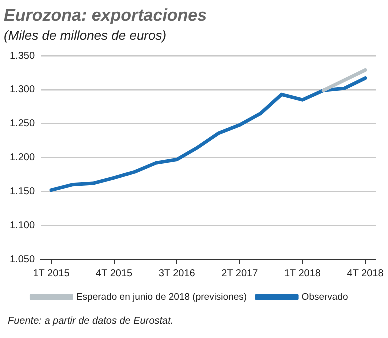 This screenshot has height=338, width=388. What do you see at coordinates (23, 260) in the screenshot?
I see `y-tick-label: 1.050` at bounding box center [23, 260].